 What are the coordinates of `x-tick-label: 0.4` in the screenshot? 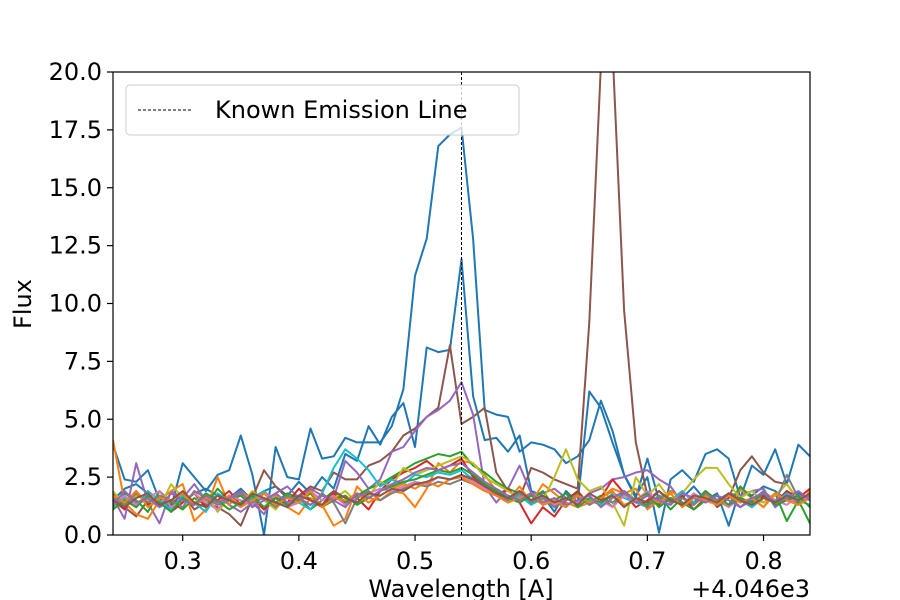 It's located at (299, 561).